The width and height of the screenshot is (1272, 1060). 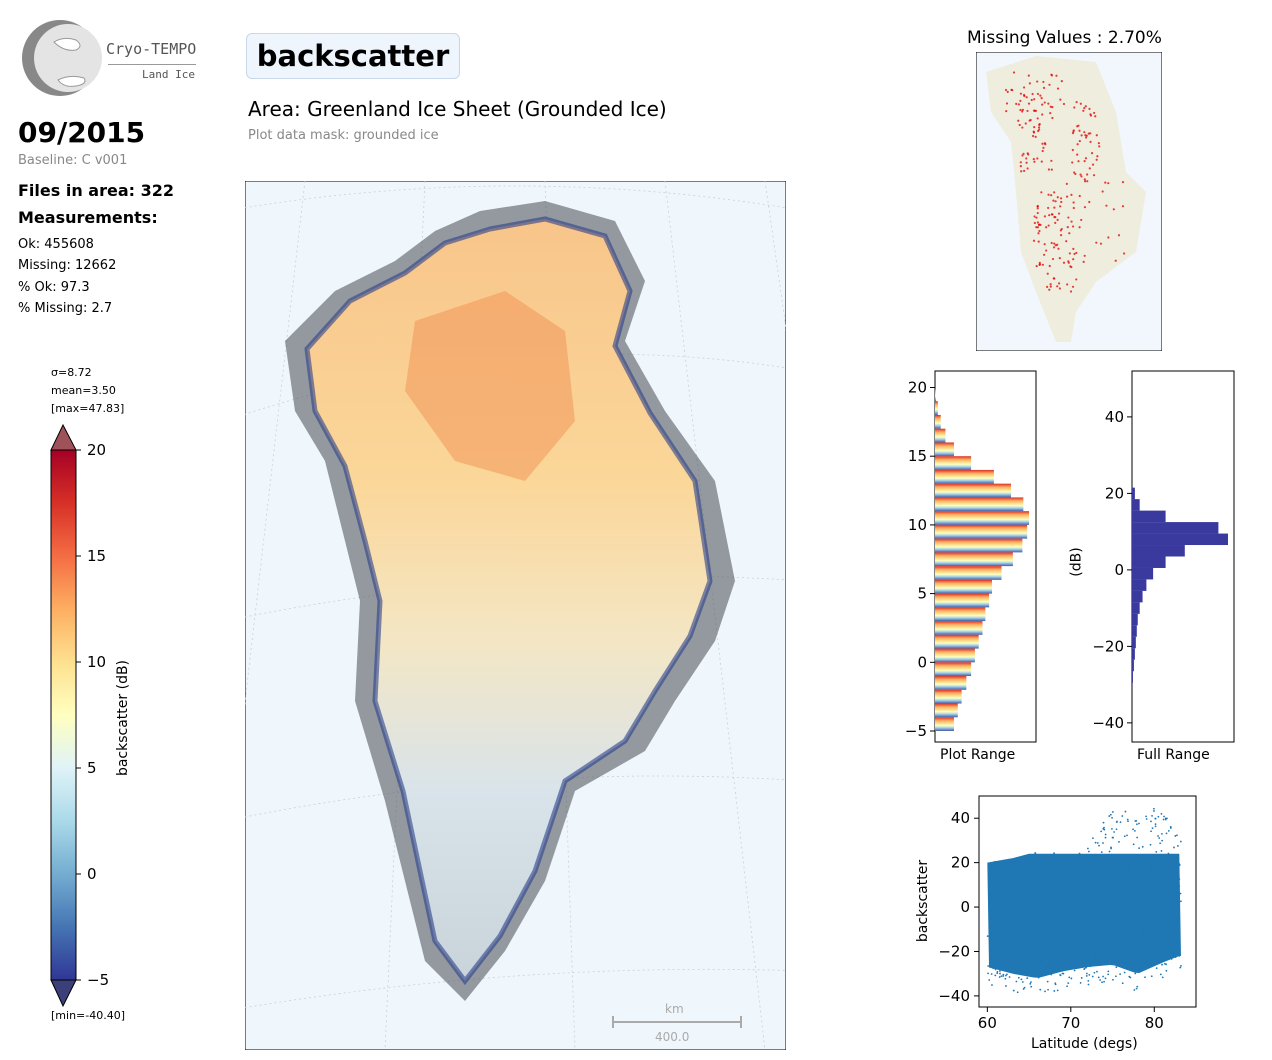 I want to click on missing-points, so click(x=1065, y=182).